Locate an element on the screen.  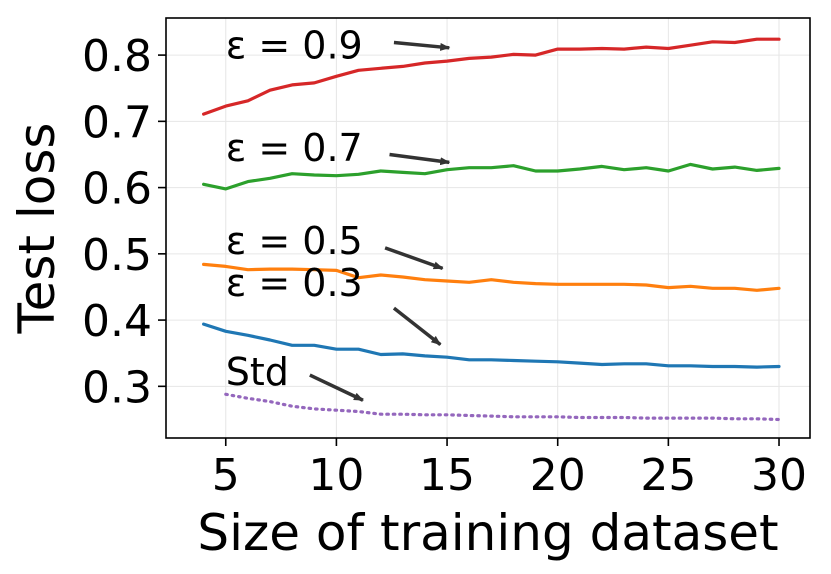
annotation-label: ε = 0.3 is located at coordinates (294, 283).